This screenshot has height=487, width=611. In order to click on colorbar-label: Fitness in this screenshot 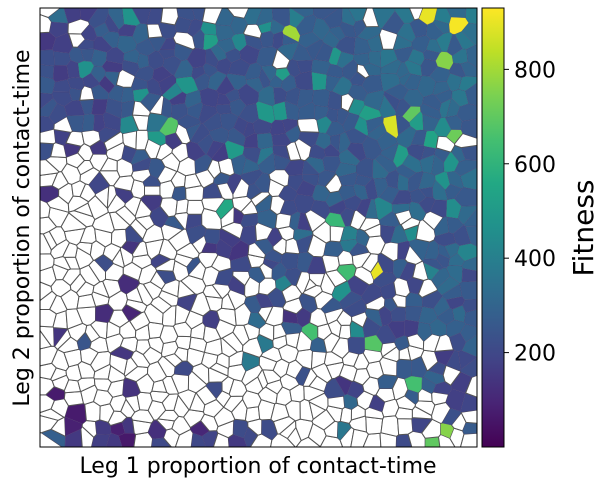, I will do `click(583, 228)`.